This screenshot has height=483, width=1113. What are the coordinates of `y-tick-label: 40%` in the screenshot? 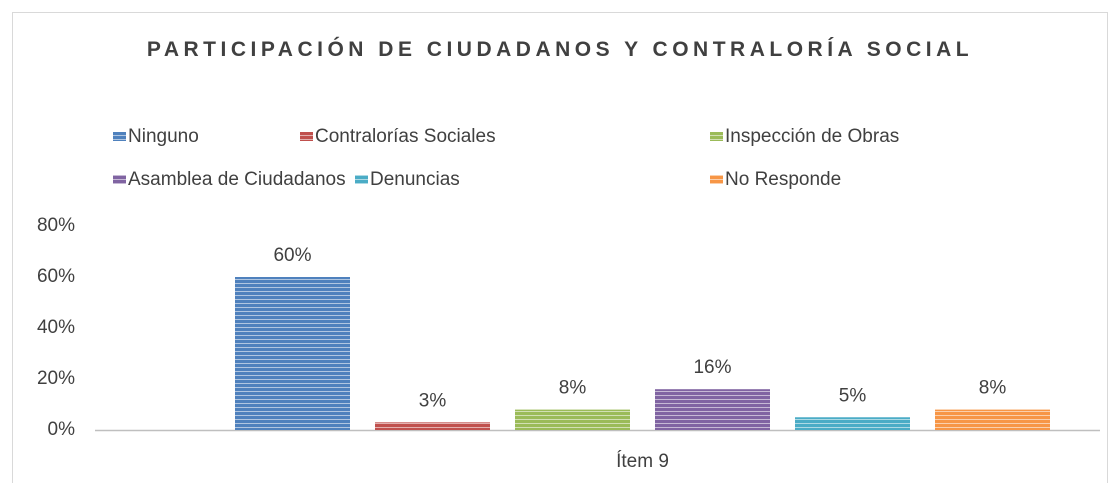 It's located at (56, 327).